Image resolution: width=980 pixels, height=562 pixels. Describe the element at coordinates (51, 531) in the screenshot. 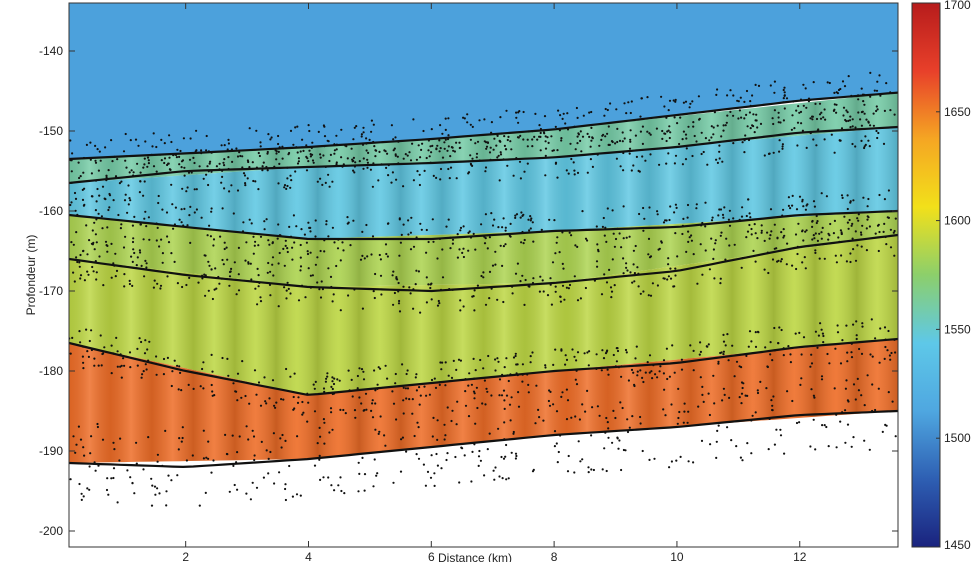

I see `y-tick-label: -200` at that location.